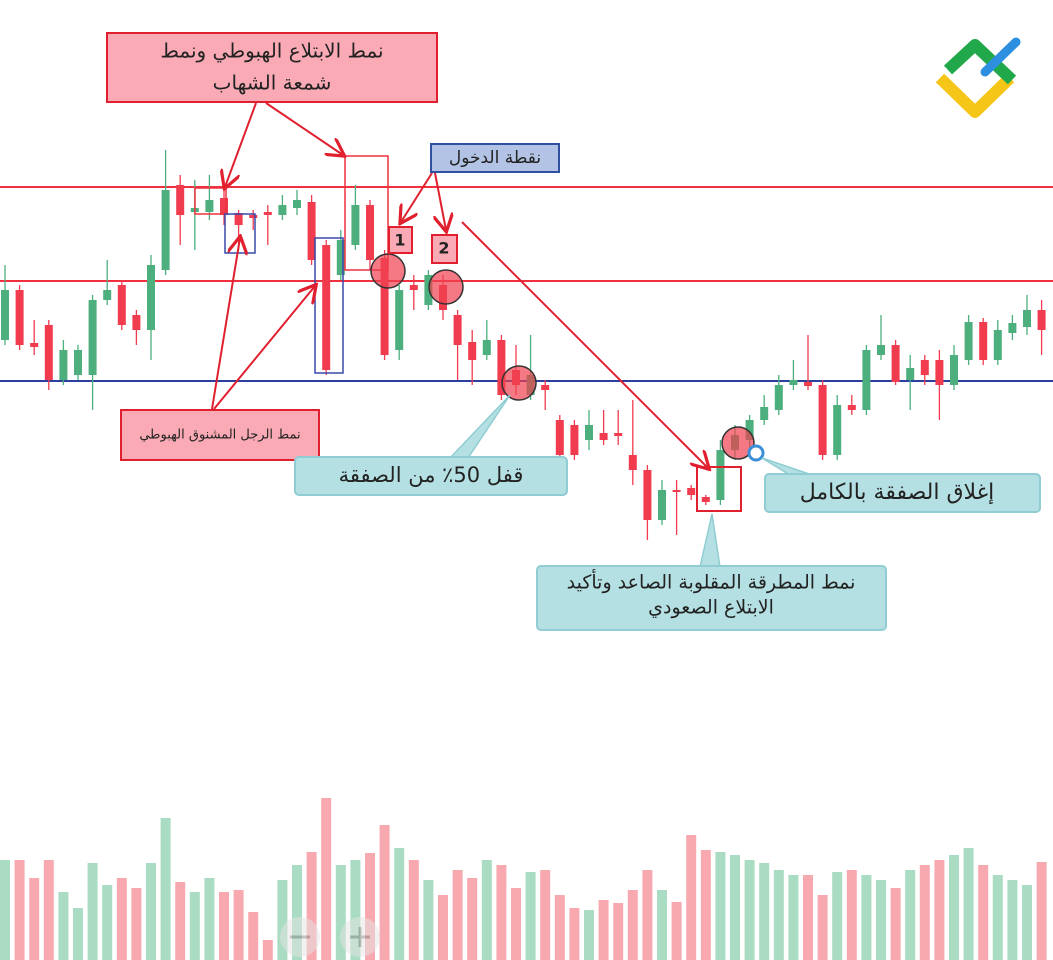 The width and height of the screenshot is (1053, 960). What do you see at coordinates (330, 937) in the screenshot?
I see `zoom-controls` at bounding box center [330, 937].